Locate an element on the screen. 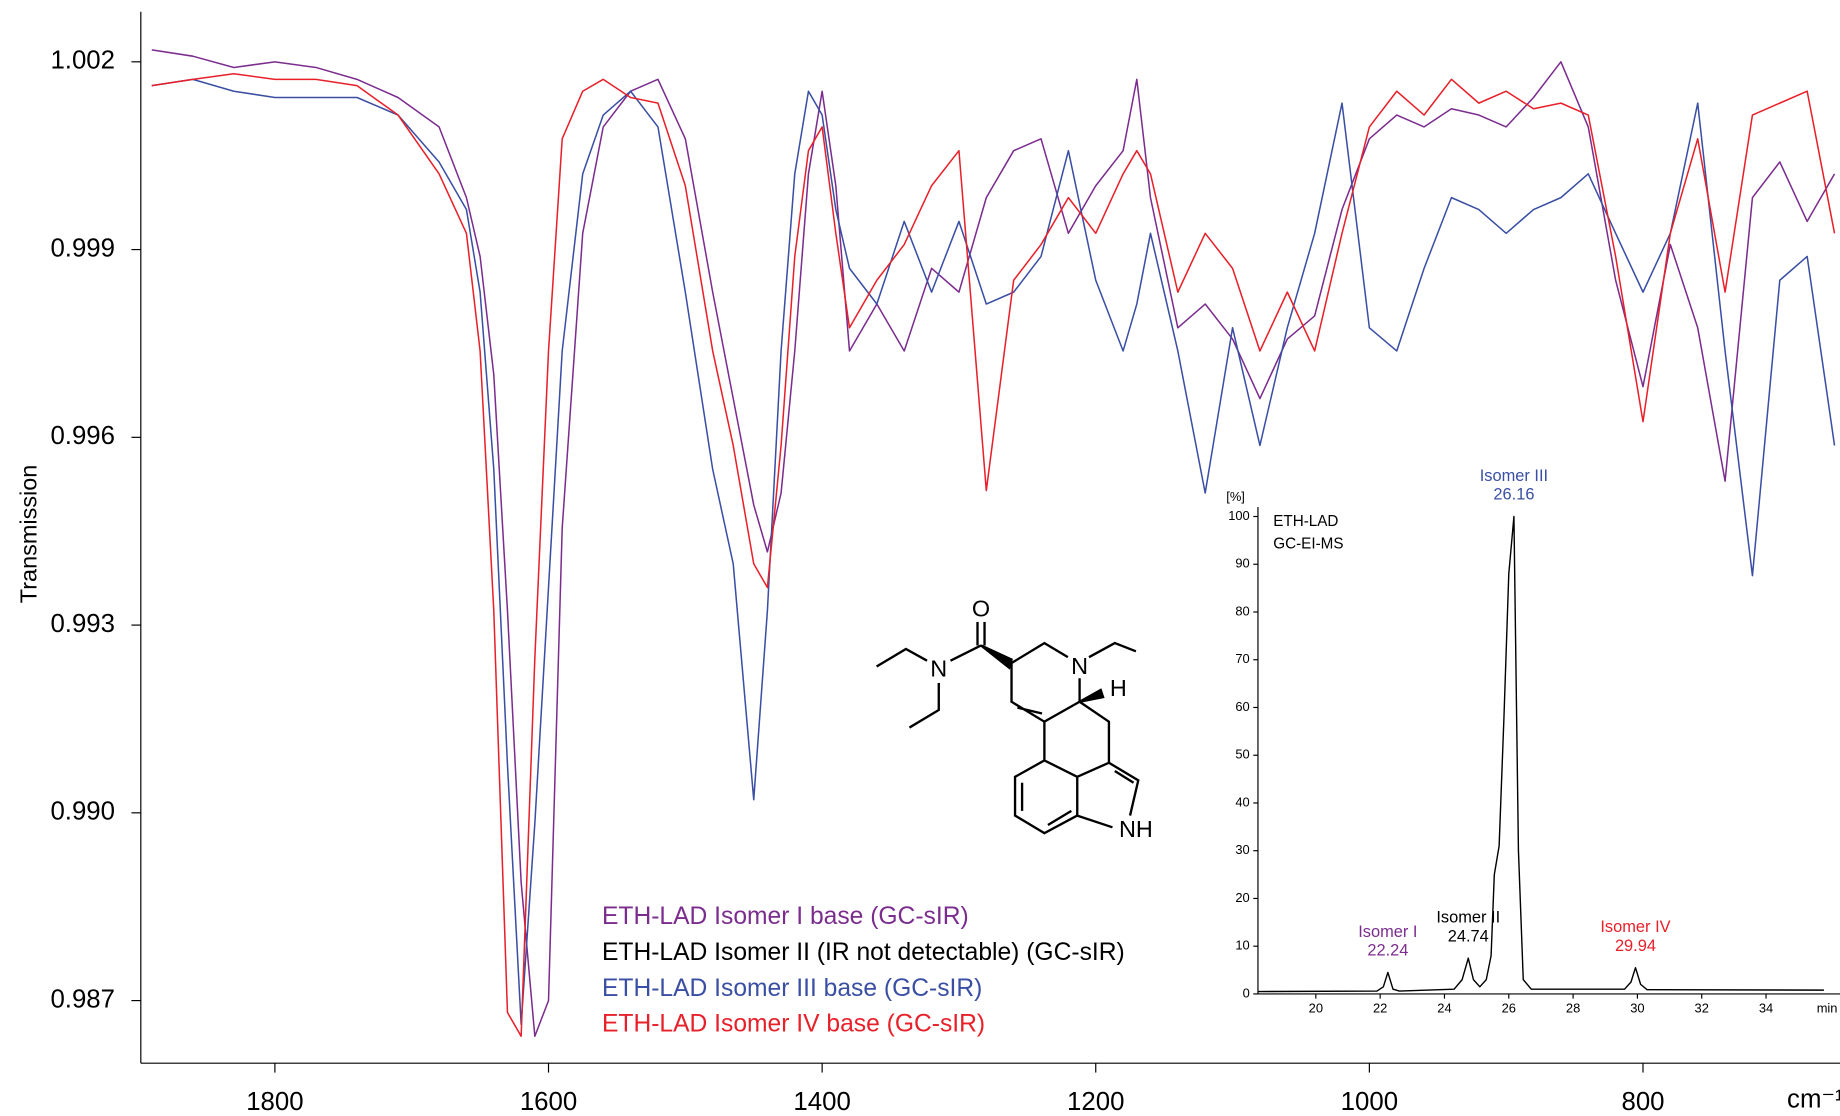 This screenshot has width=1840, height=1116. annotation-value: 26.16 is located at coordinates (1513, 495).